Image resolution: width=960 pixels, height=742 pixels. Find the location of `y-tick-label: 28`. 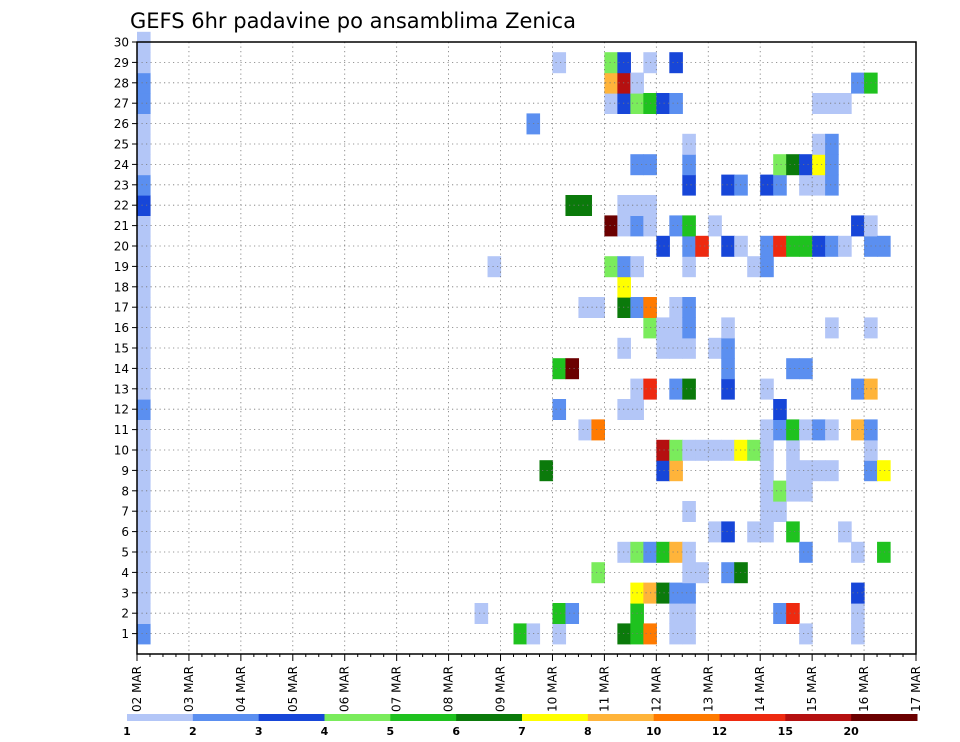

y-tick-label: 28 is located at coordinates (121, 83).